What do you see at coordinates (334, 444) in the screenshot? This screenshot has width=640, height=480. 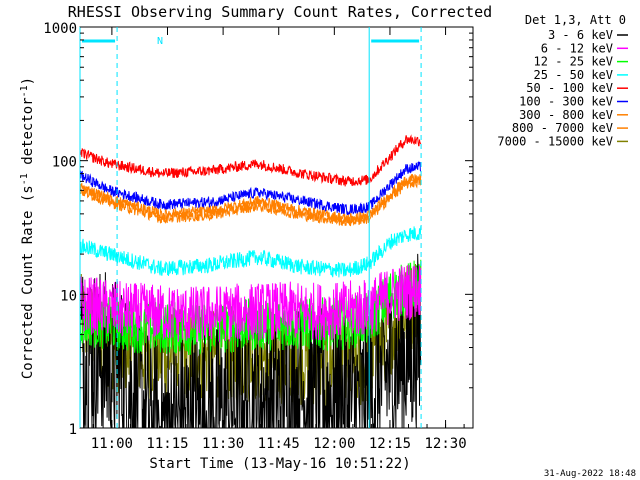 I see `x-tick-label-4: 12:00` at bounding box center [334, 444].